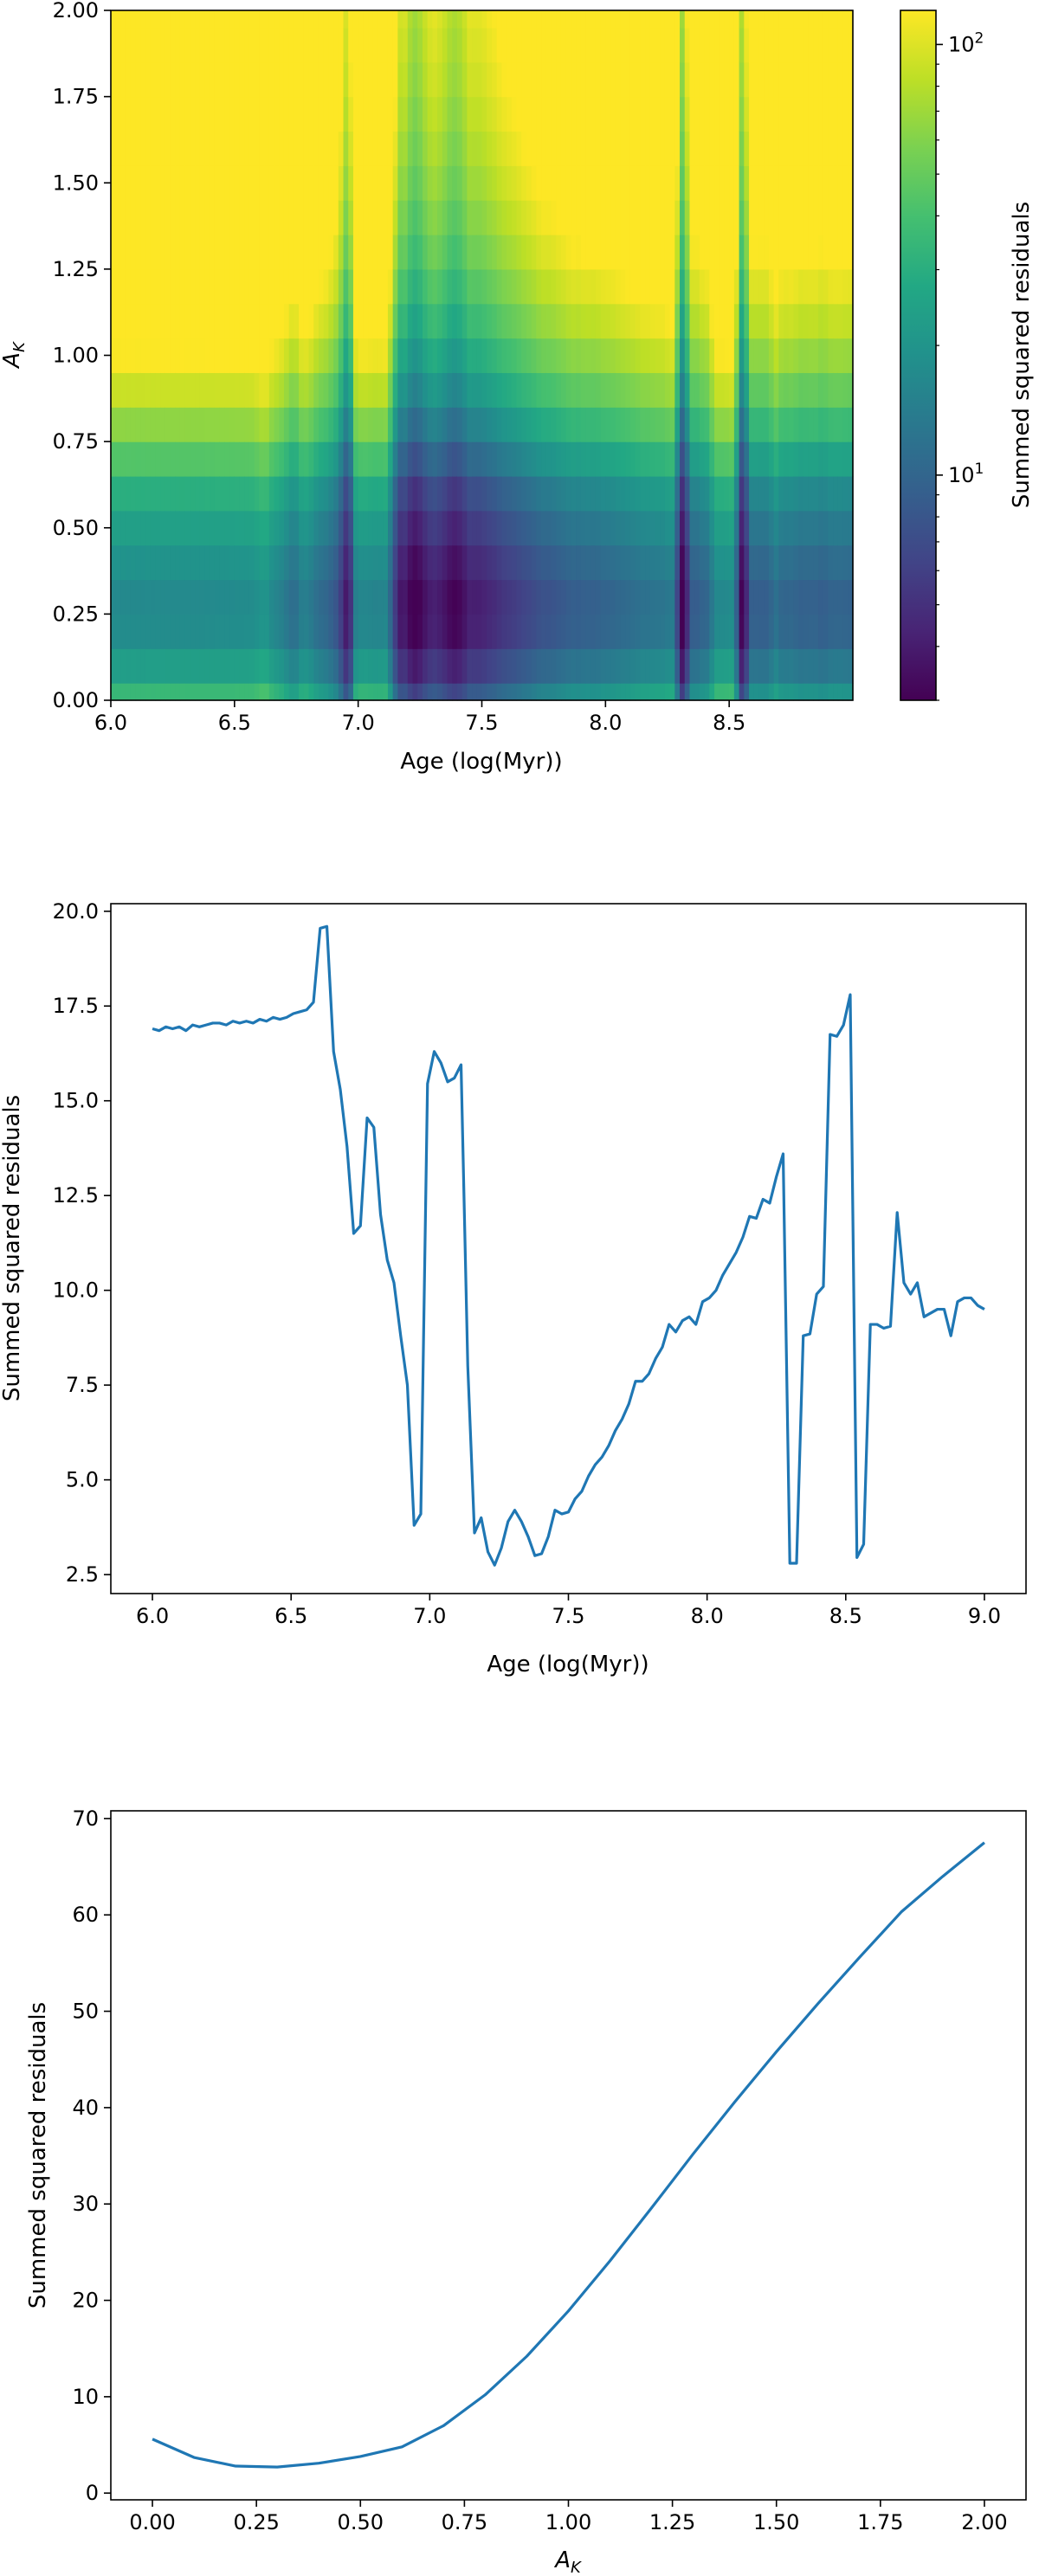  Describe the element at coordinates (76, 1290) in the screenshot. I see `y-tick-label: 10.0` at that location.